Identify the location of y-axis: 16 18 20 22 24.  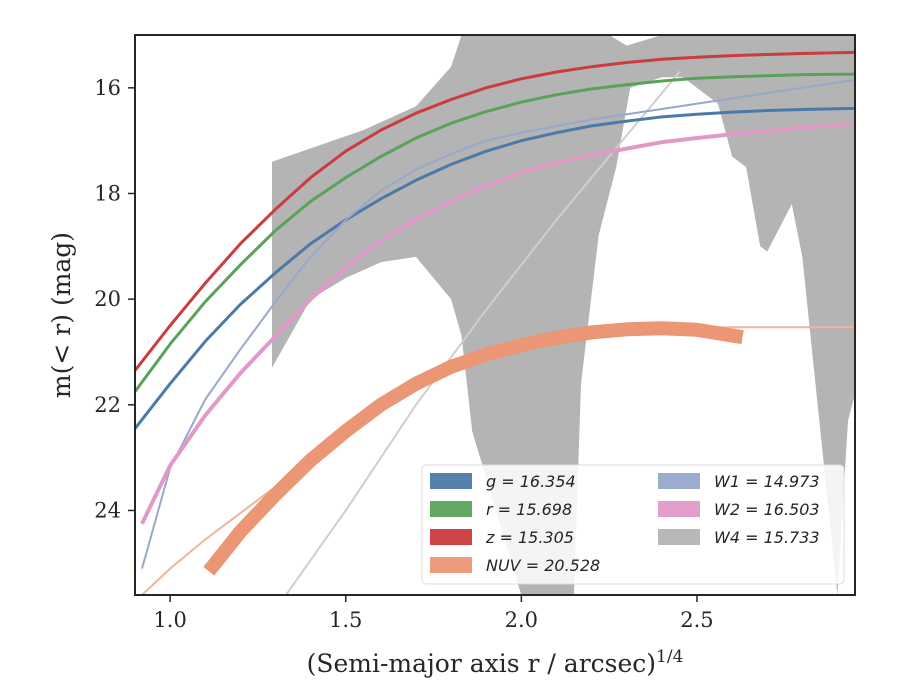
(114, 299).